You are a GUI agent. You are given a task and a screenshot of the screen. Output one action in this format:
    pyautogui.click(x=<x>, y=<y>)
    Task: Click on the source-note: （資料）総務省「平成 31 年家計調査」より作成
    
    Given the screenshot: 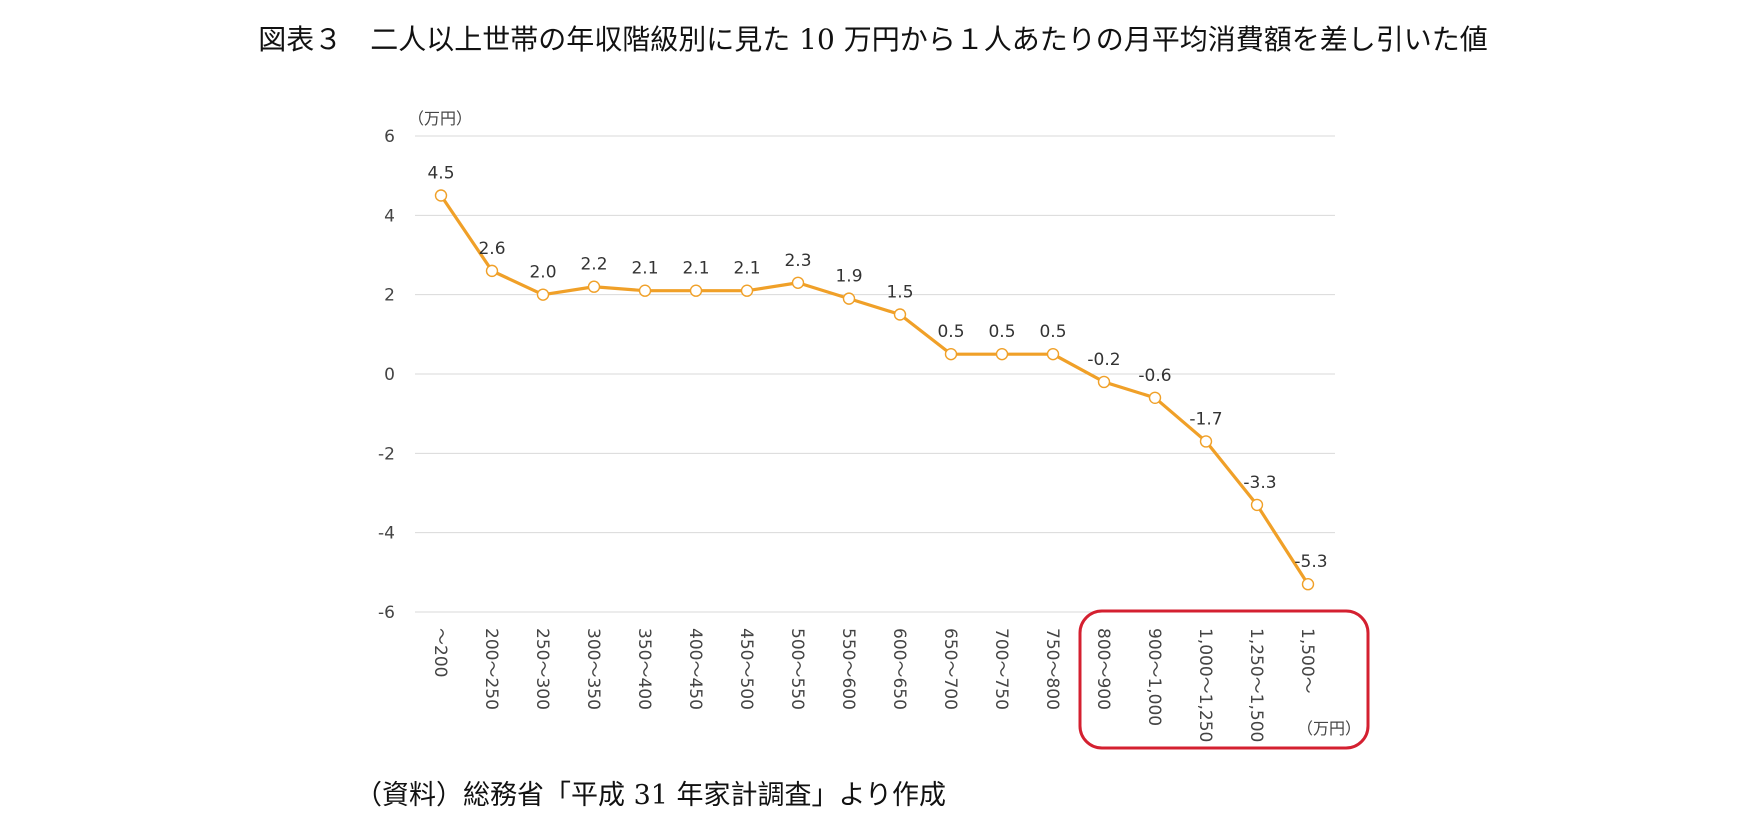 What is the action you would take?
    pyautogui.click(x=650, y=795)
    